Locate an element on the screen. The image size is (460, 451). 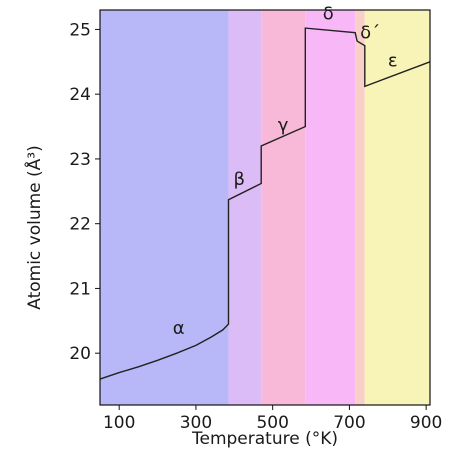
y-axis-ticks: 20 21 22 23 24 25 is located at coordinates (84, 192).